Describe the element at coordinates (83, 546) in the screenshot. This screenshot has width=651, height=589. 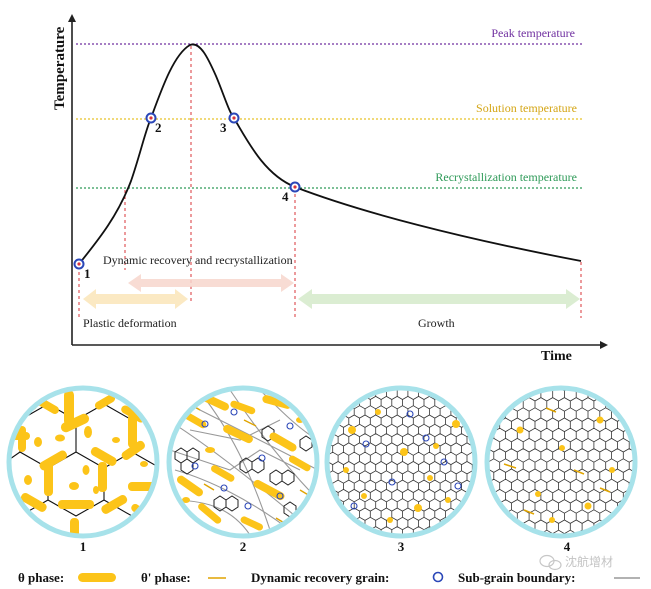
I see `microstructure-label-1: 1` at that location.